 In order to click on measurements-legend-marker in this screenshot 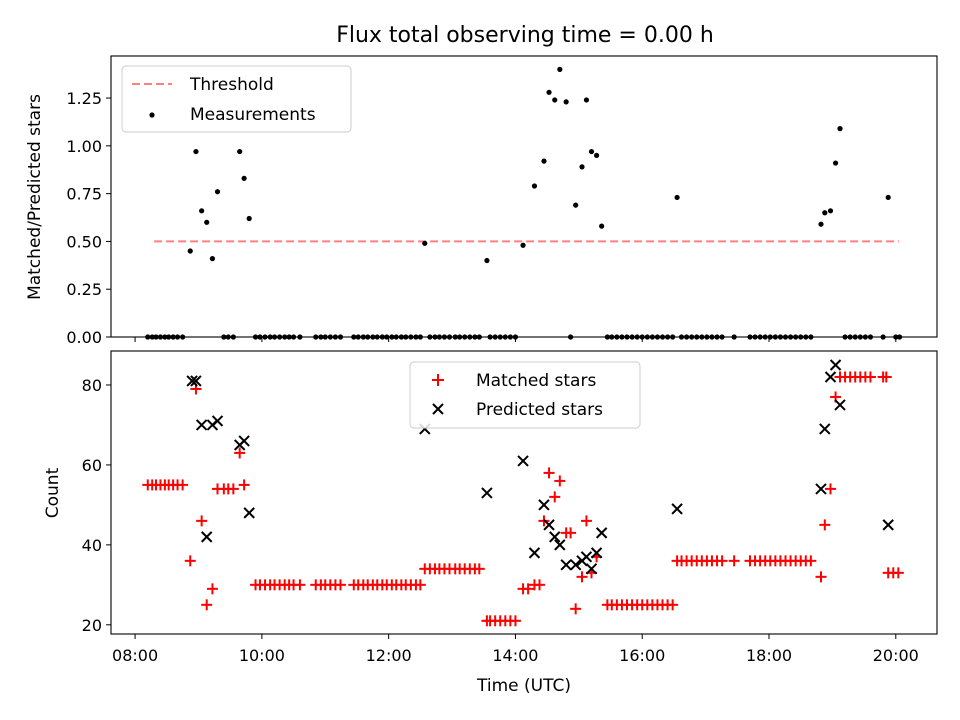, I will do `click(152, 115)`.